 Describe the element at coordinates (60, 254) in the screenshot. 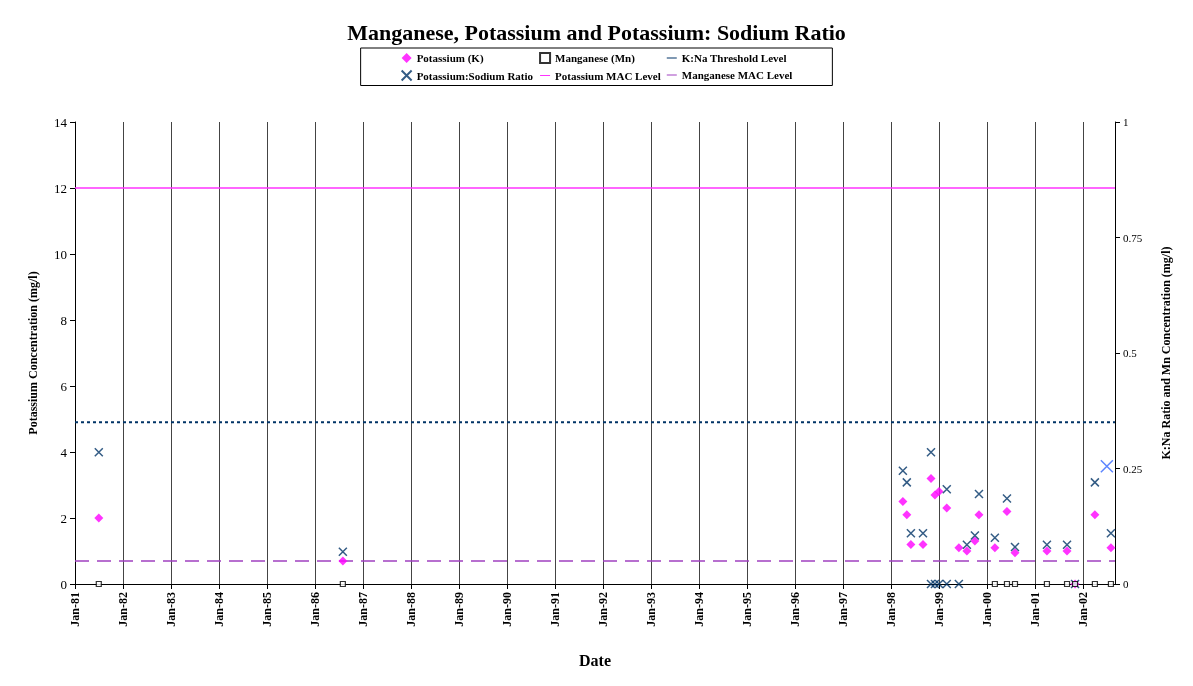

I see `y-tick-label: 10` at that location.